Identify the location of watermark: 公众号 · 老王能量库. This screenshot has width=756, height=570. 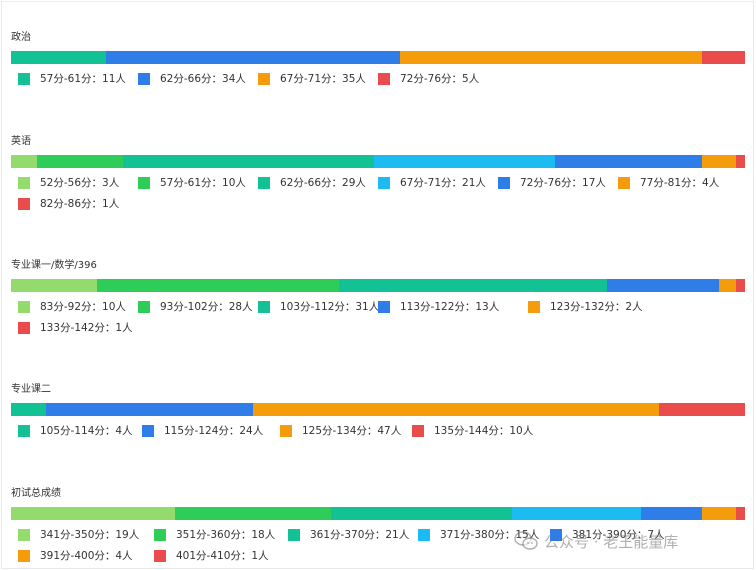
(596, 541).